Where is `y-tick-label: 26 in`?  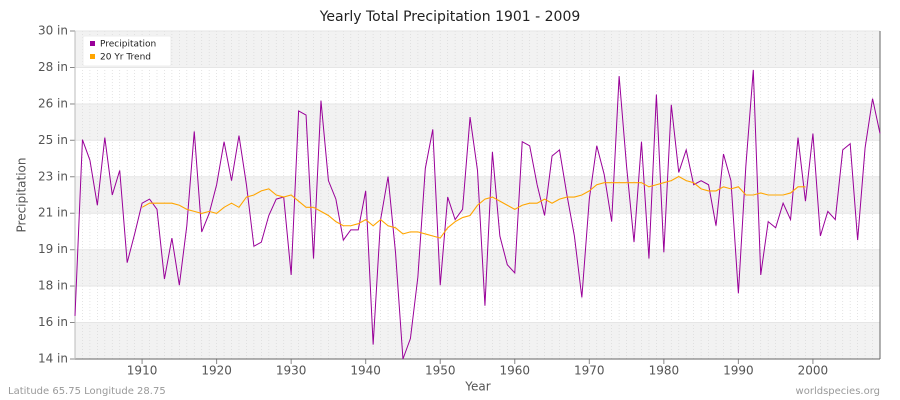 y-tick-label: 26 in is located at coordinates (53, 103).